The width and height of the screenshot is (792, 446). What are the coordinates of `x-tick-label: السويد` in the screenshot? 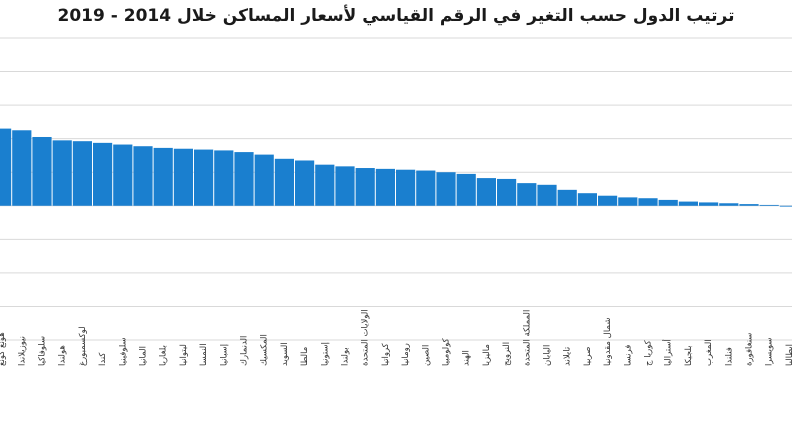 It's located at (285, 354).